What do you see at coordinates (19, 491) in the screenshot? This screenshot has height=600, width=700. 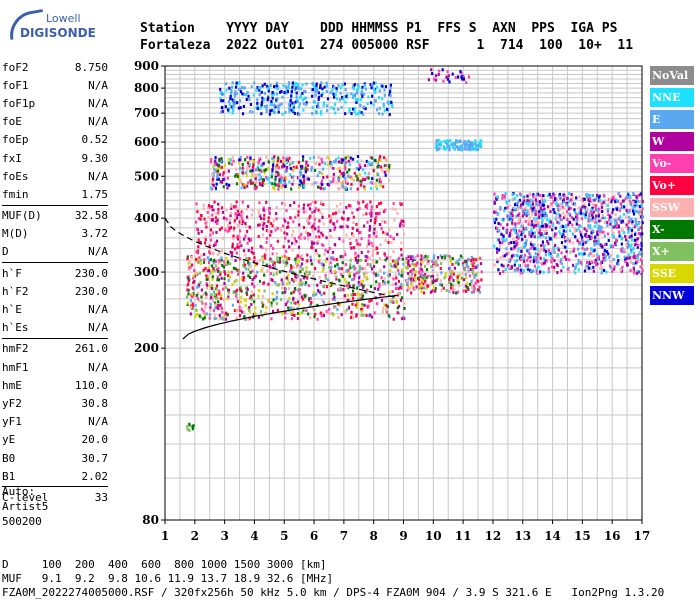 I see `auto-label: Auto:` at bounding box center [19, 491].